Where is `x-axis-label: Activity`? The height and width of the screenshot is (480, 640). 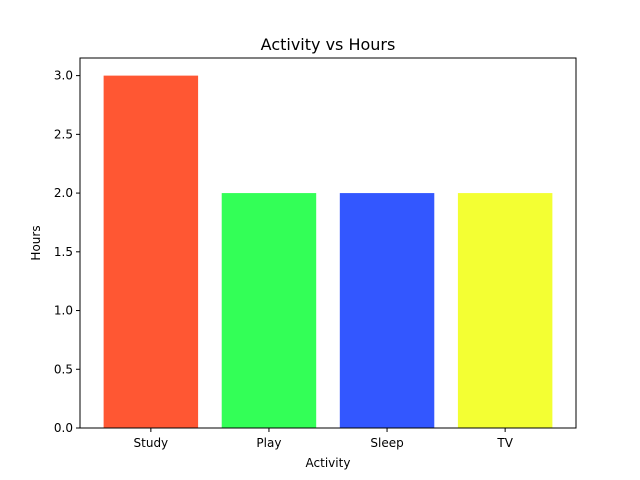 x-axis-label: Activity is located at coordinates (328, 463).